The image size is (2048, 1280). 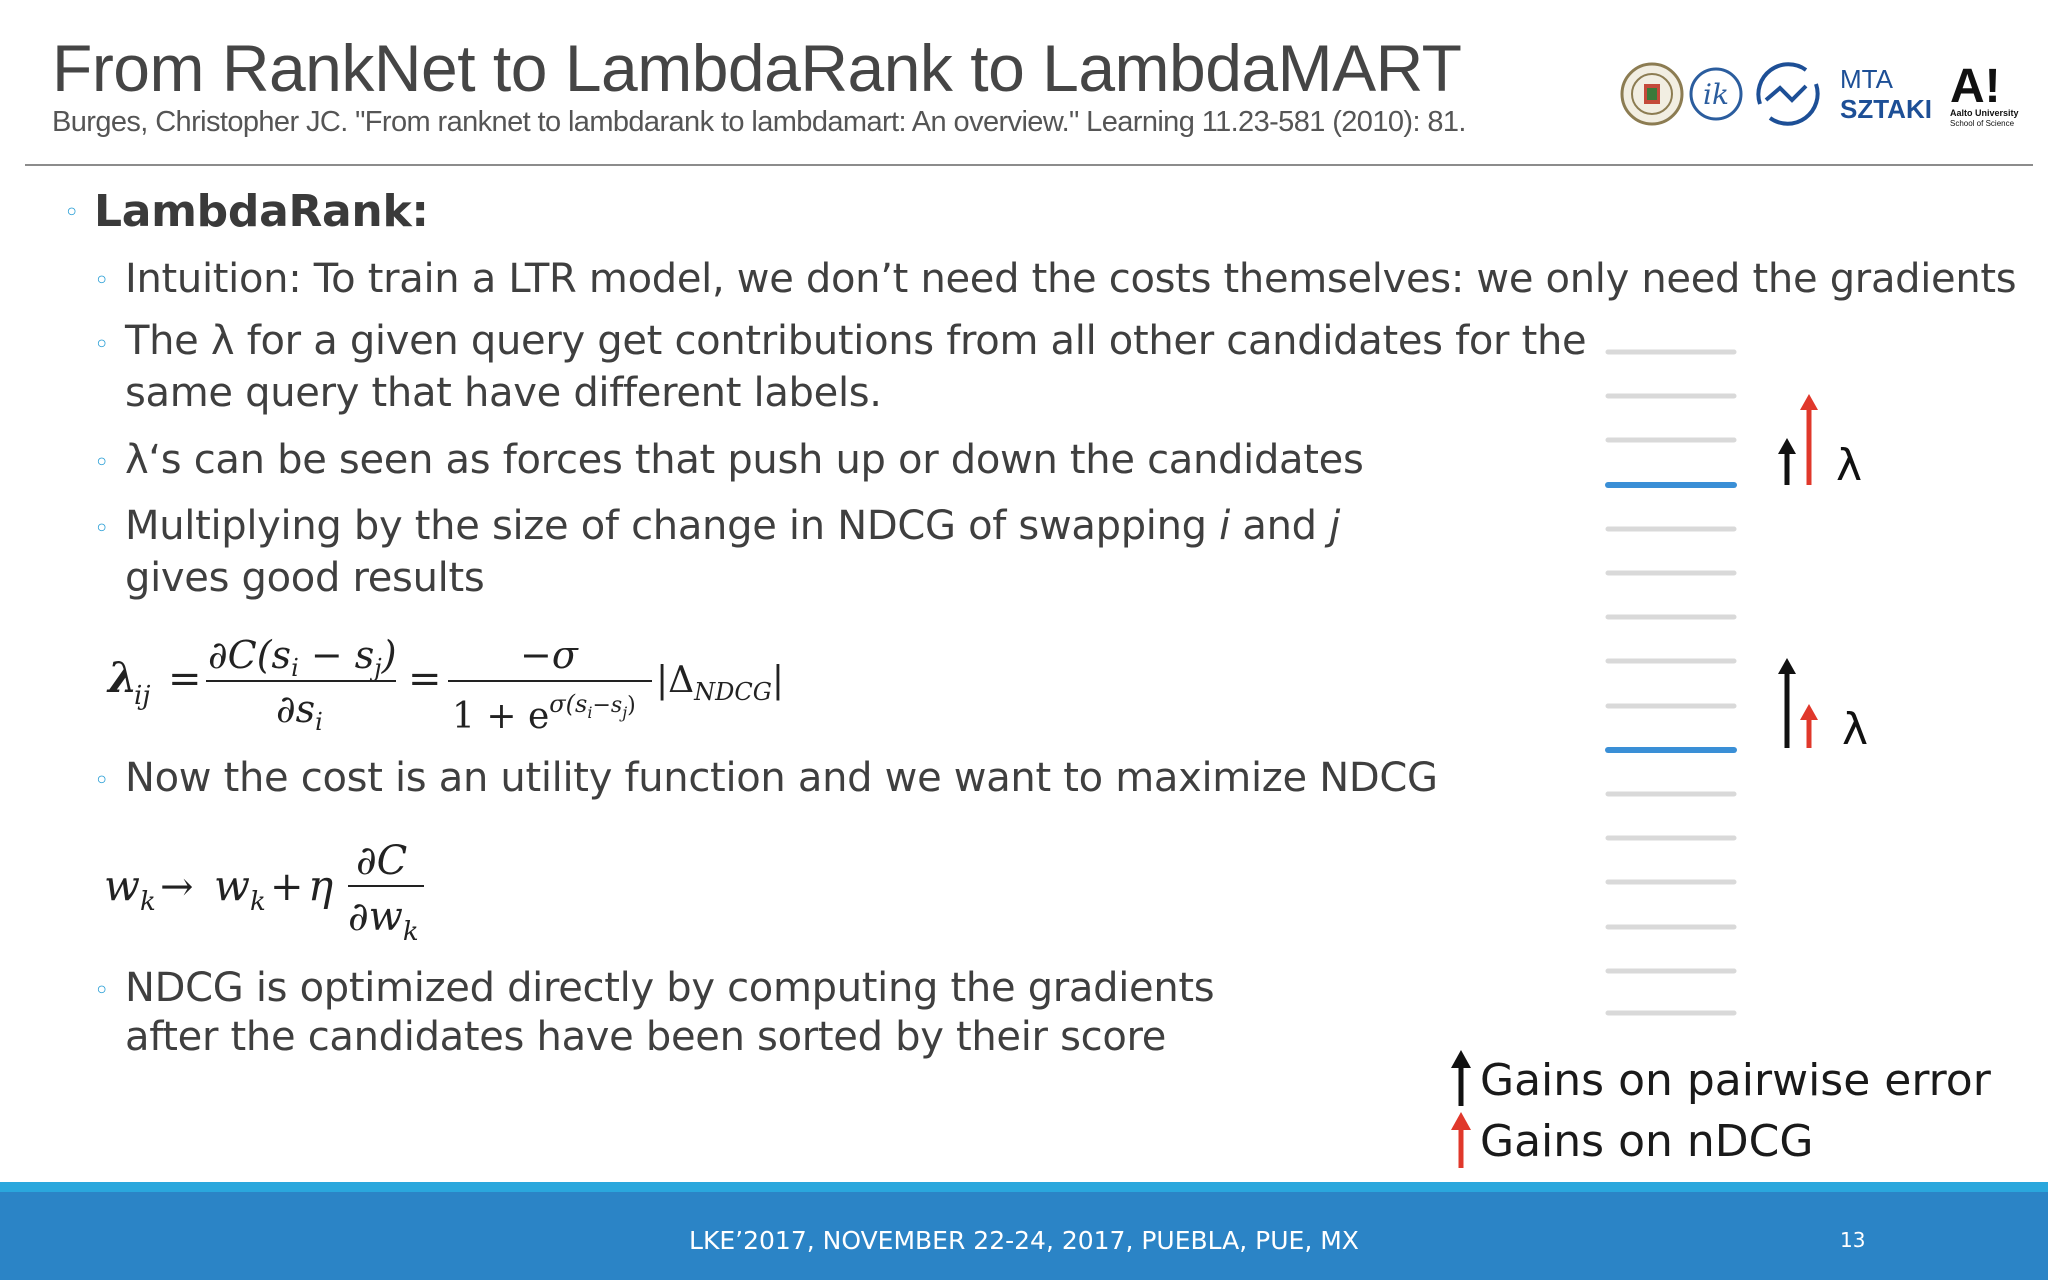 What do you see at coordinates (623, 712) in the screenshot?
I see `t: j` at bounding box center [623, 712].